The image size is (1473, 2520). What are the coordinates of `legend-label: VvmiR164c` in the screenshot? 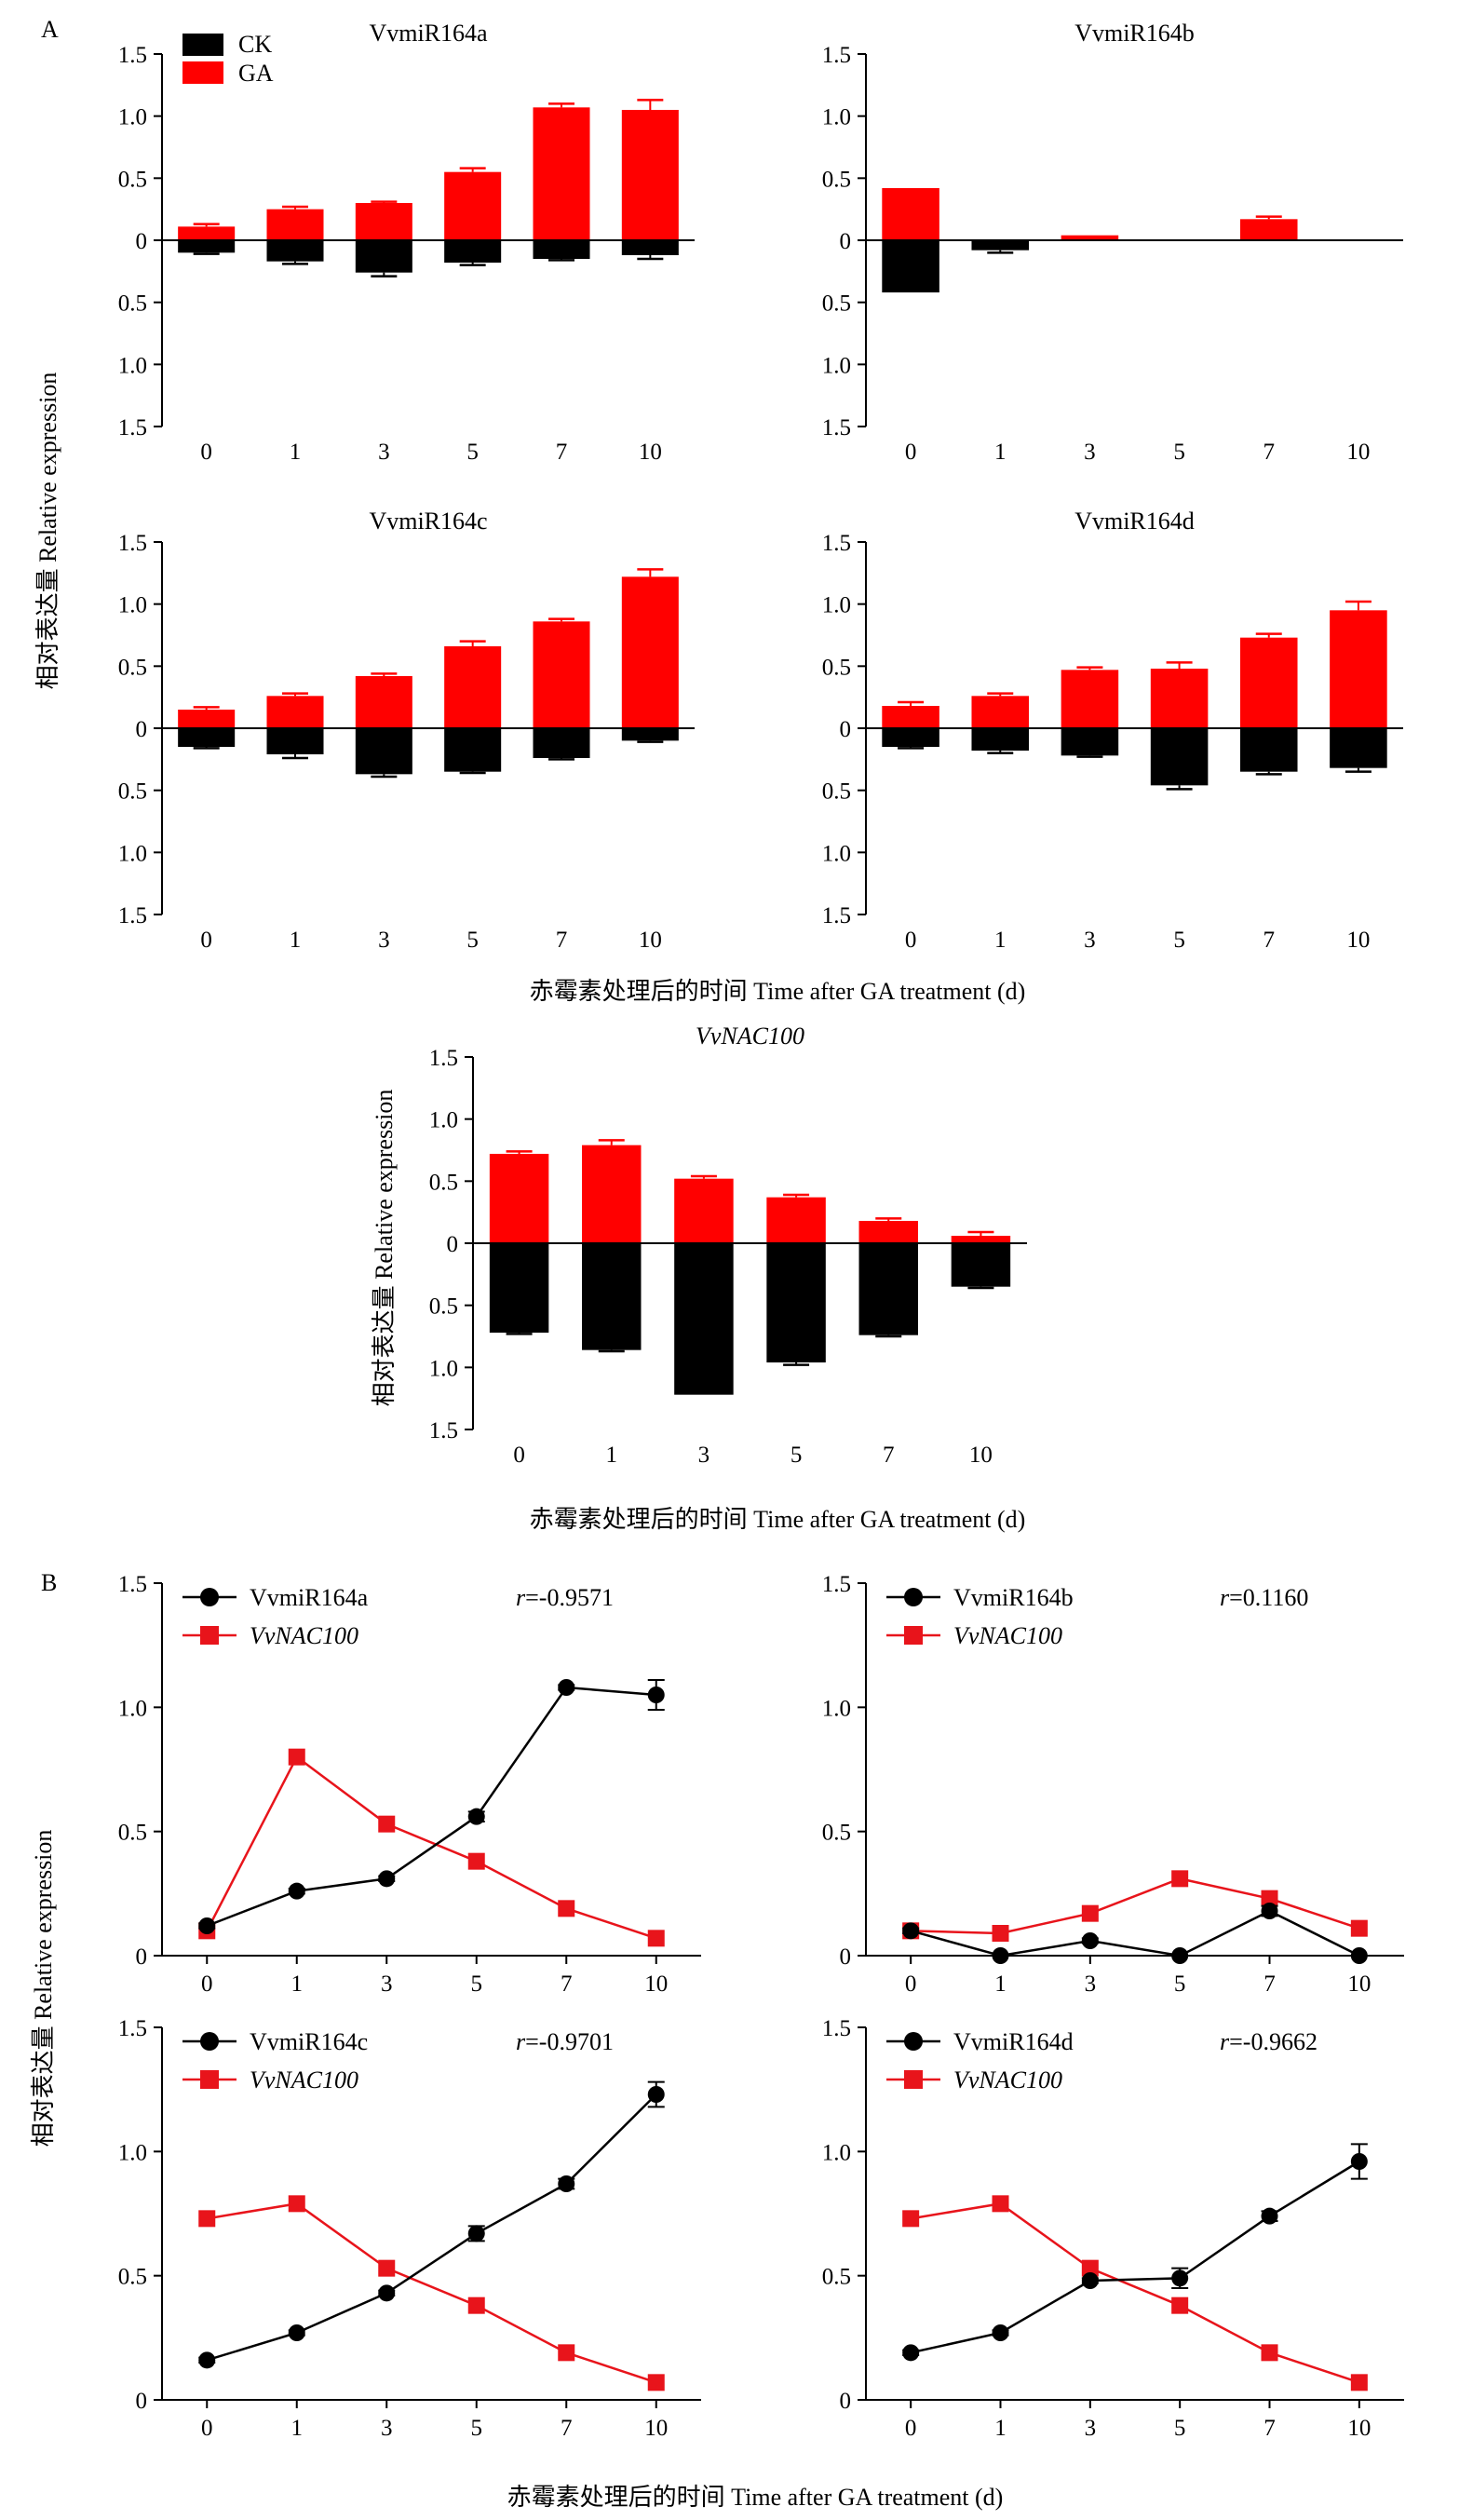 It's located at (309, 2041).